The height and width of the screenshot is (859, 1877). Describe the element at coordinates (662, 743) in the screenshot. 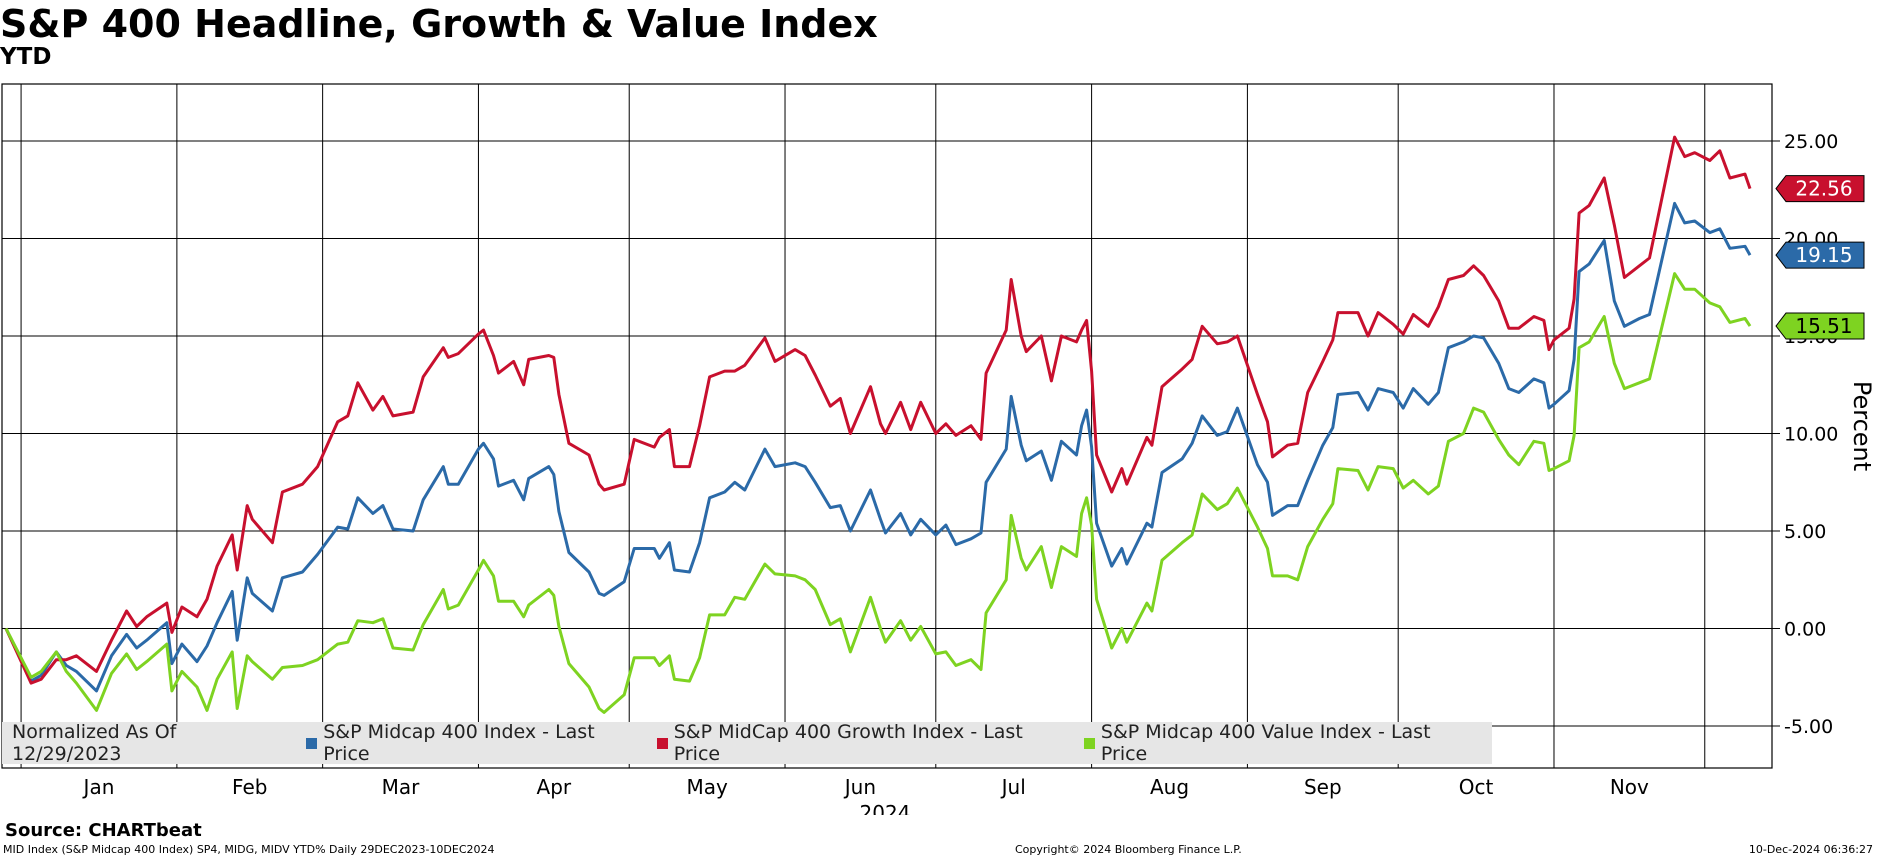

I see `legend-swatch-growth` at that location.